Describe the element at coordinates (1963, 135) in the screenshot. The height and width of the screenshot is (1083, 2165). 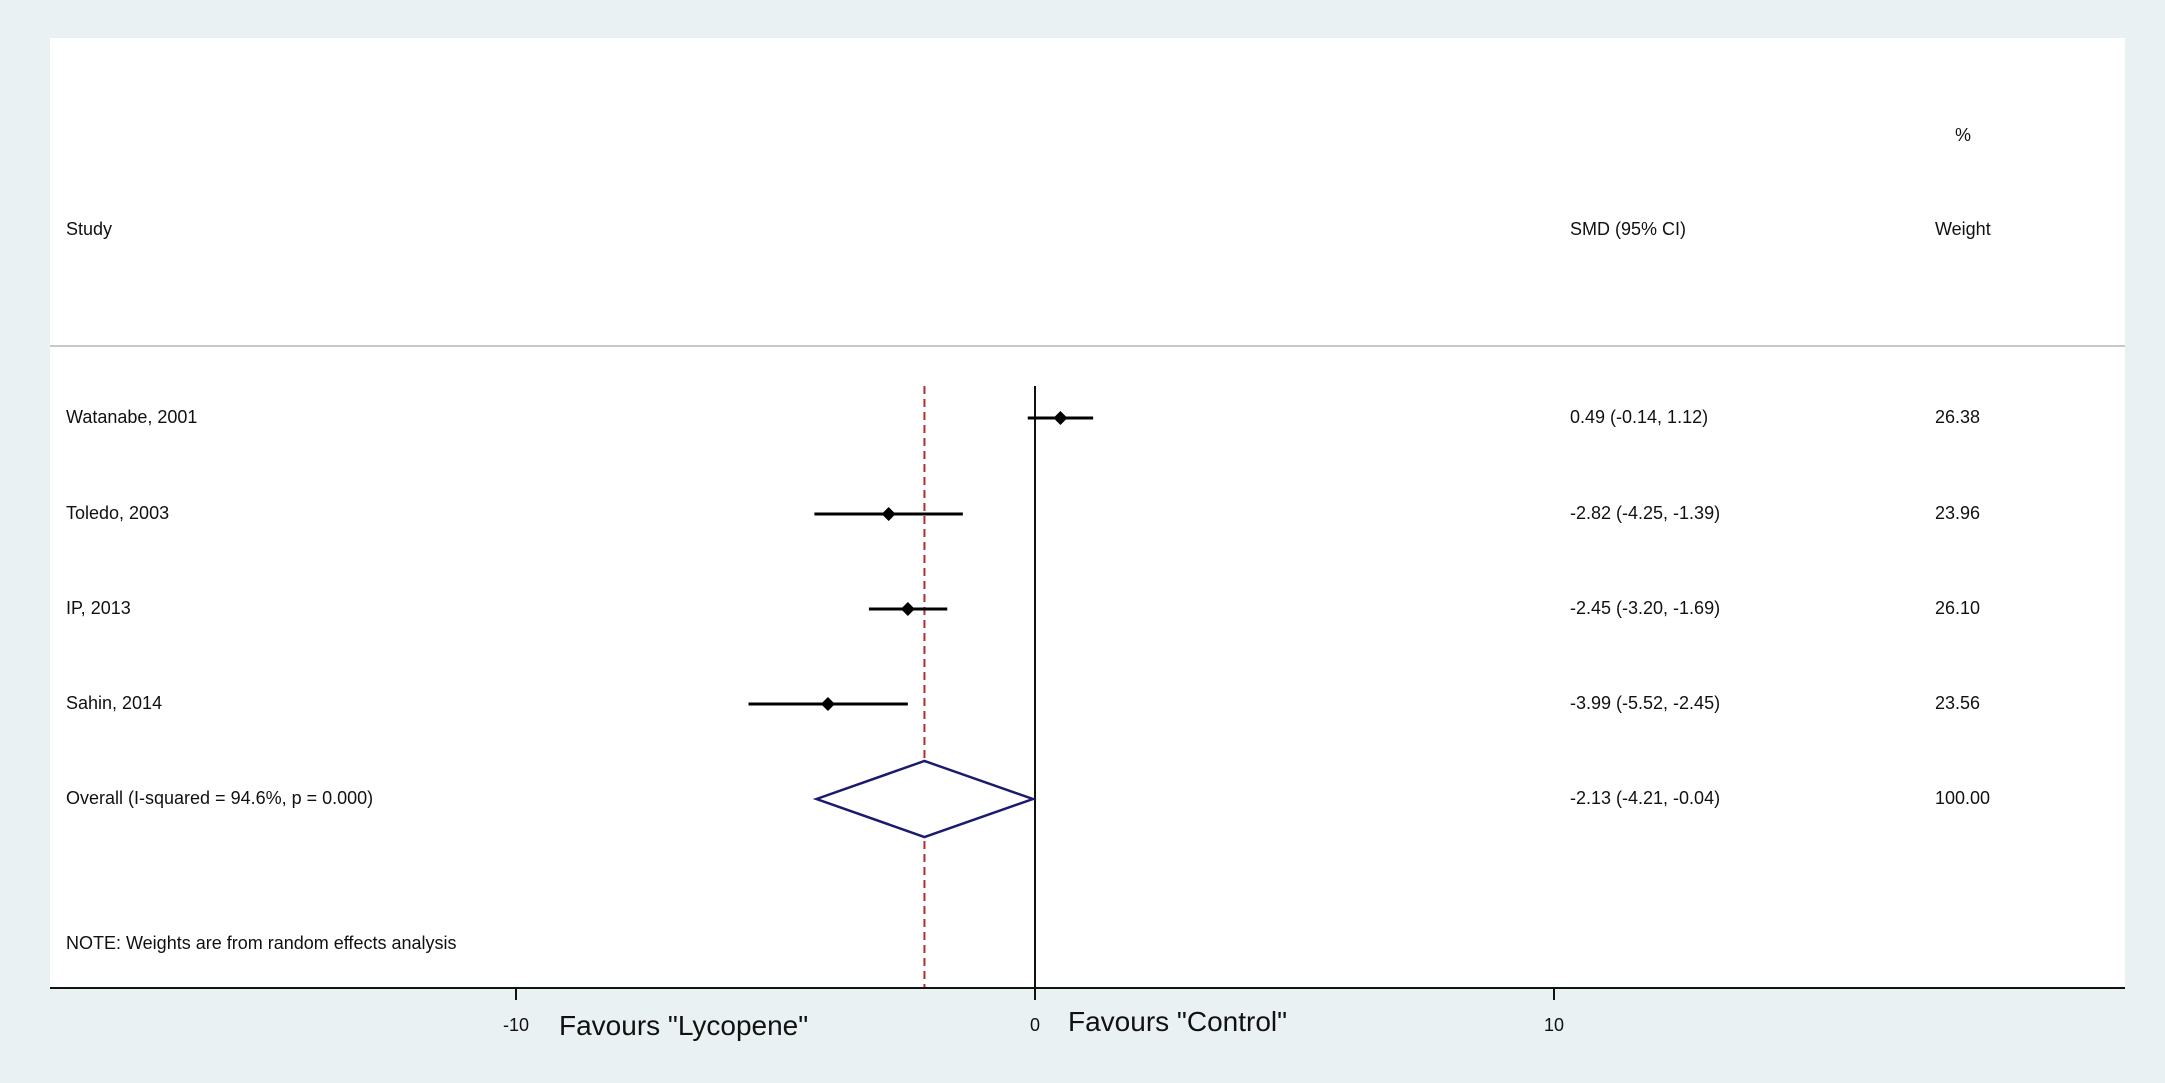
I see `weight-percent-header: %` at that location.